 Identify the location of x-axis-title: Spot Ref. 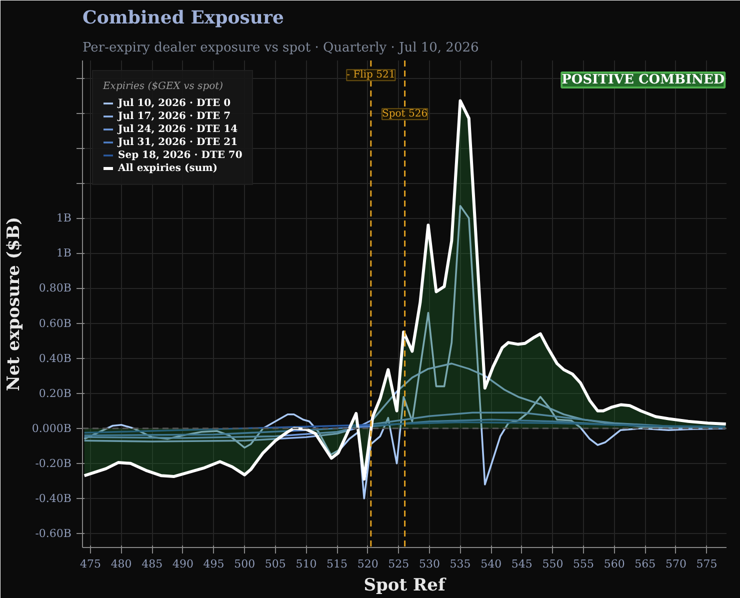
(405, 586).